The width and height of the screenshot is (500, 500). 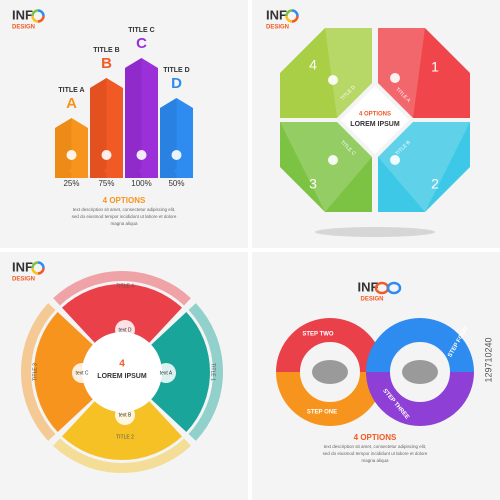 What do you see at coordinates (313, 65) in the screenshot?
I see `segment-number: 4` at bounding box center [313, 65].